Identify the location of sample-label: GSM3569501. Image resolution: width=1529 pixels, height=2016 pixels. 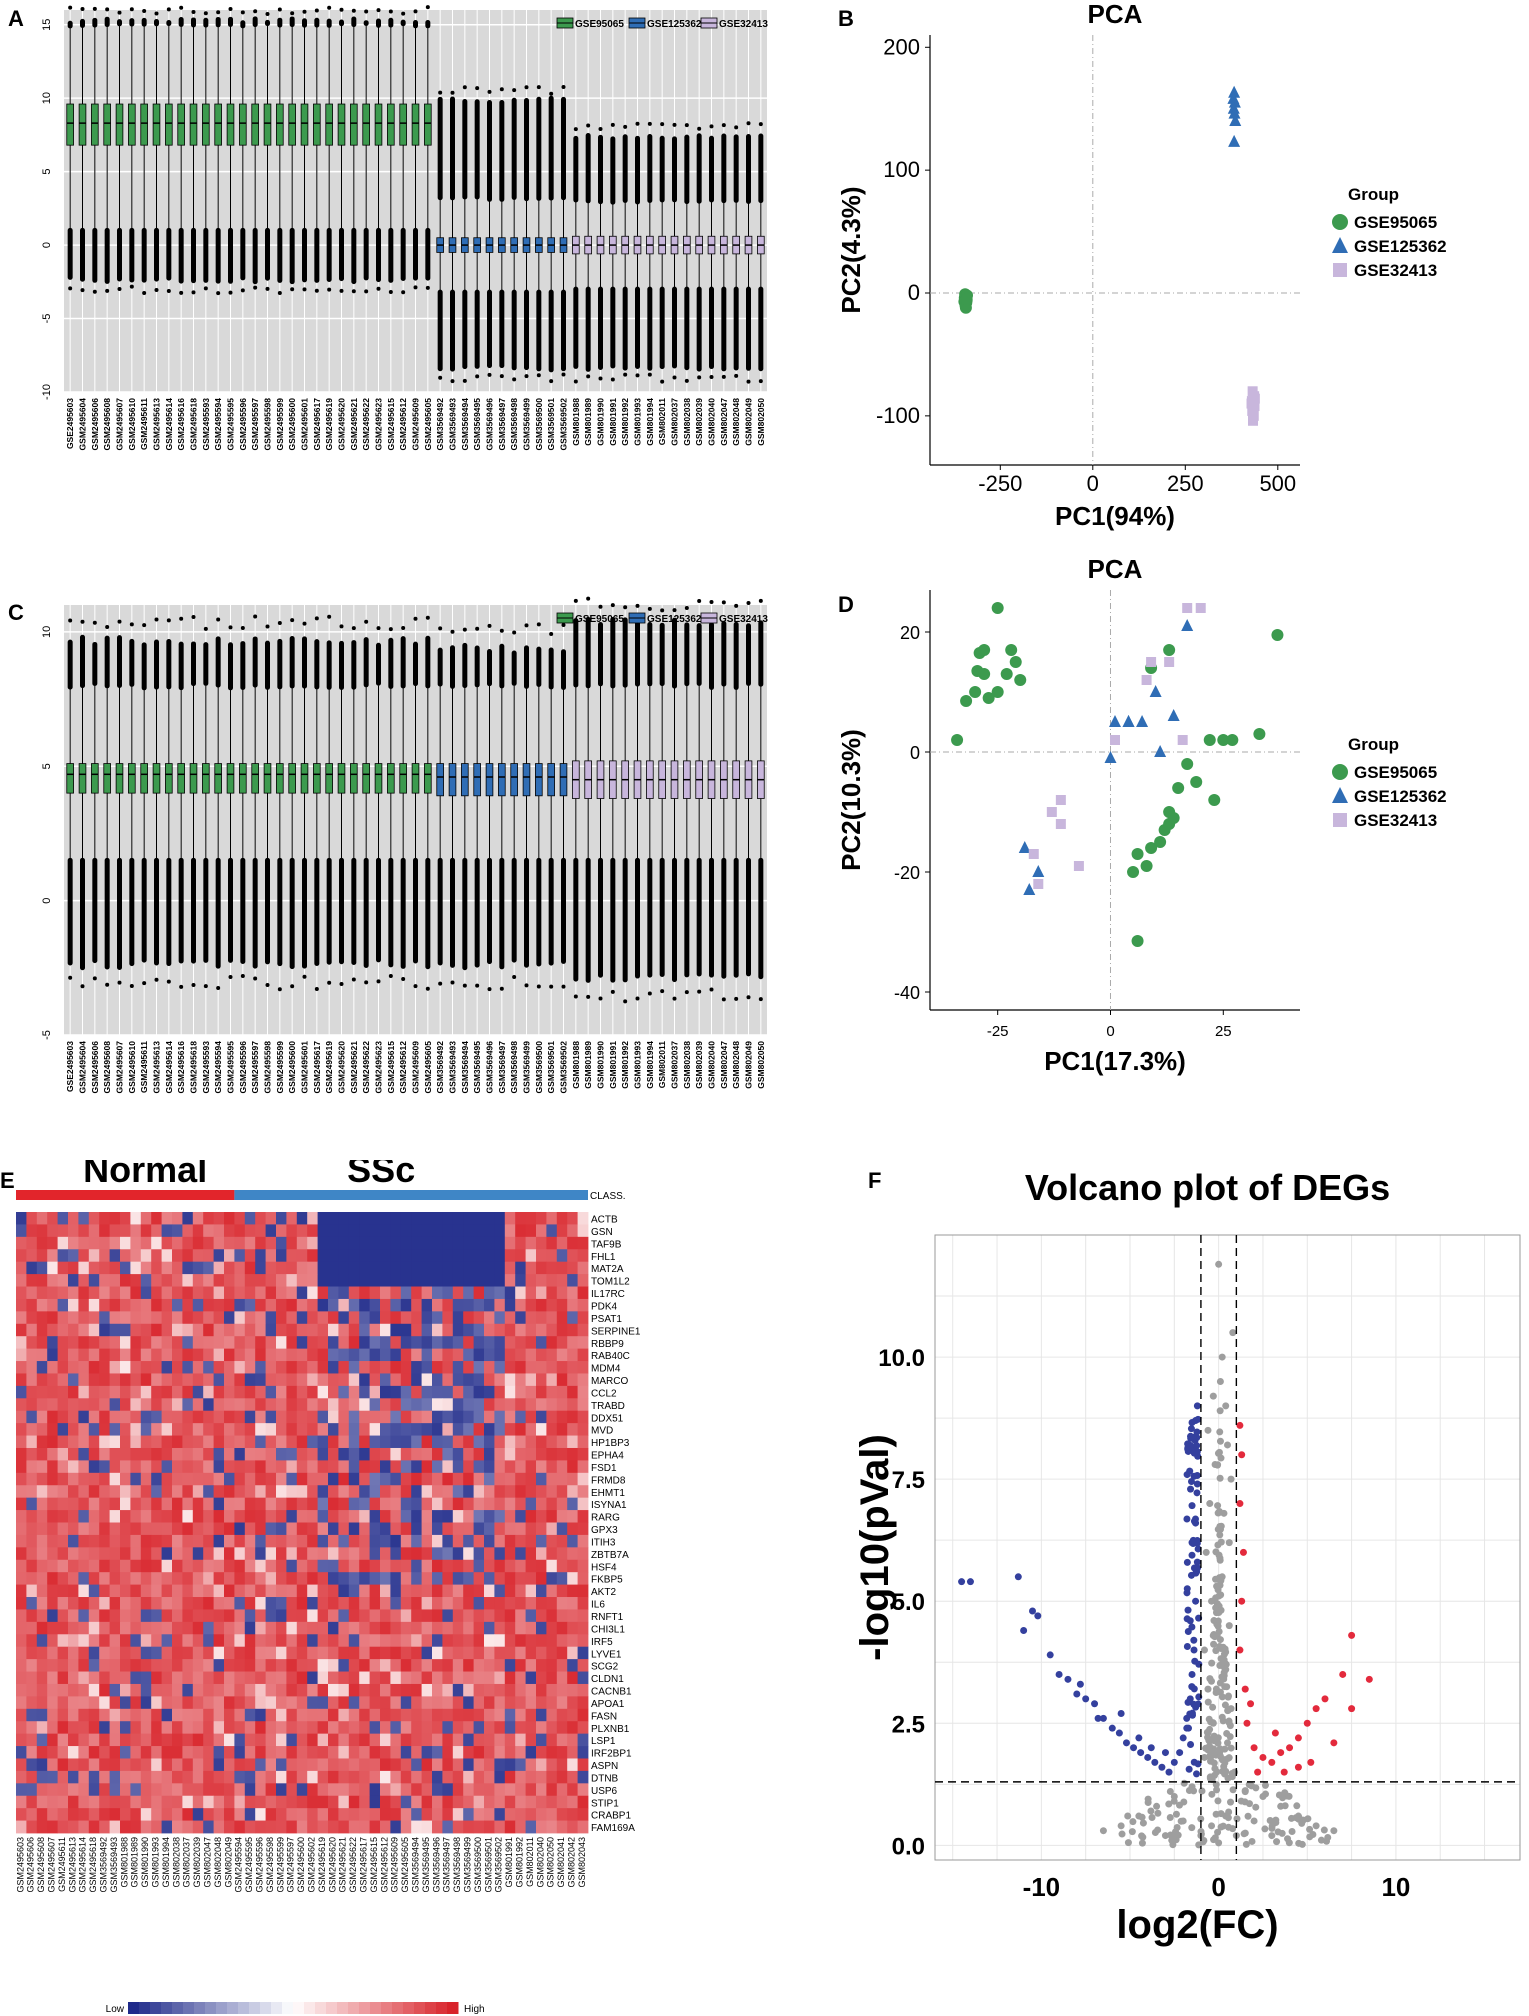
(551, 424).